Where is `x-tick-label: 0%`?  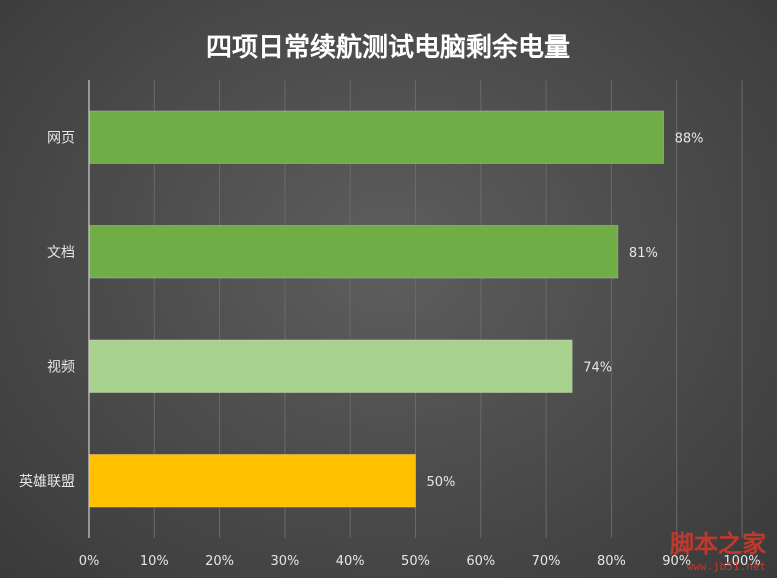 x-tick-label: 0% is located at coordinates (89, 561).